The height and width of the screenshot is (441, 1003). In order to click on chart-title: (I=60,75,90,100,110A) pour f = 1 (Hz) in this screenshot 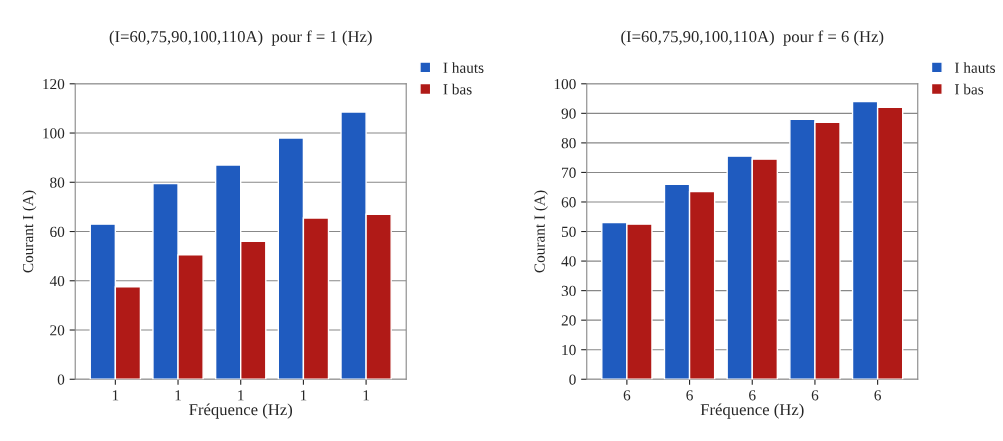, I will do `click(240, 38)`.